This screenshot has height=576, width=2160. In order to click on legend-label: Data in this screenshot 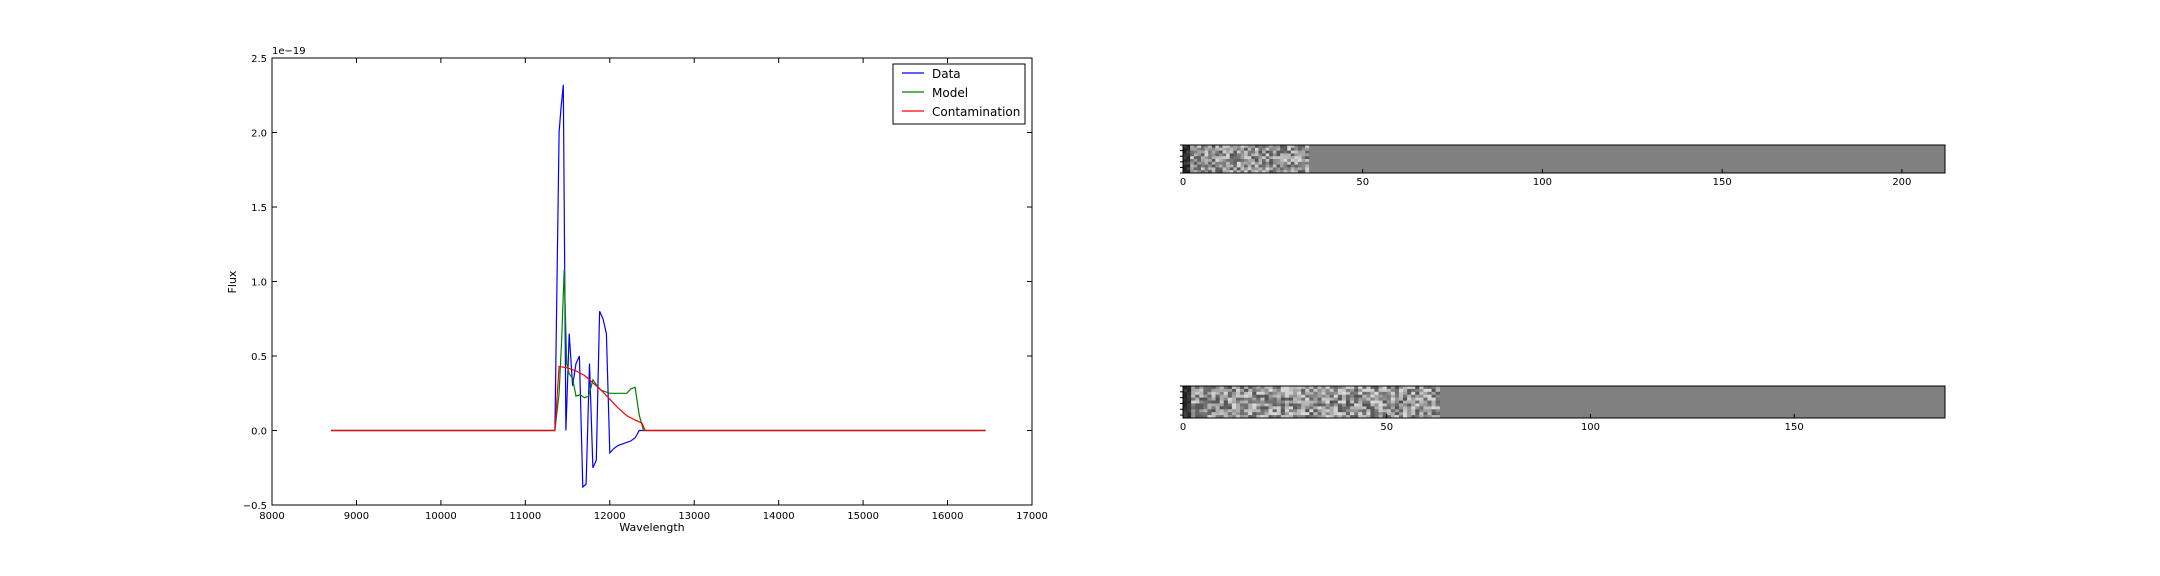, I will do `click(946, 74)`.